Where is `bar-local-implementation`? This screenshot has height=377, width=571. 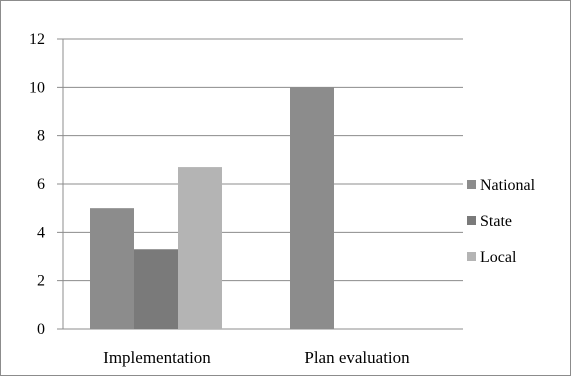 bar-local-implementation is located at coordinates (200, 248).